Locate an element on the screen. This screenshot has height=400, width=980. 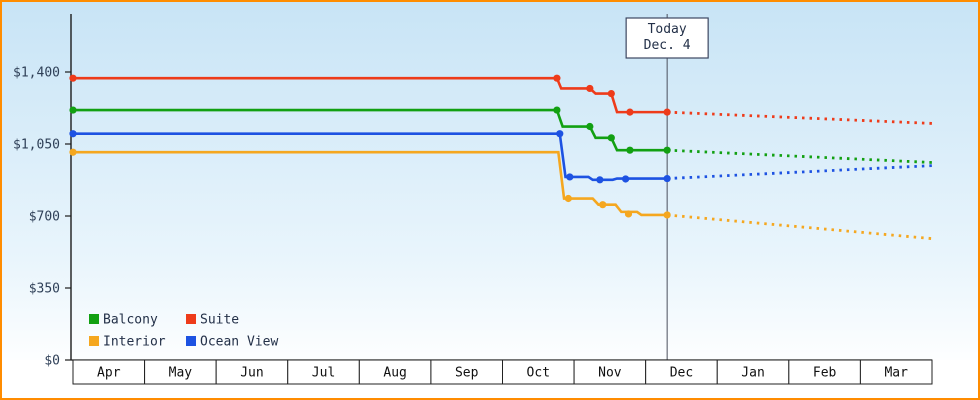
legend-swatch-suite is located at coordinates (191, 319).